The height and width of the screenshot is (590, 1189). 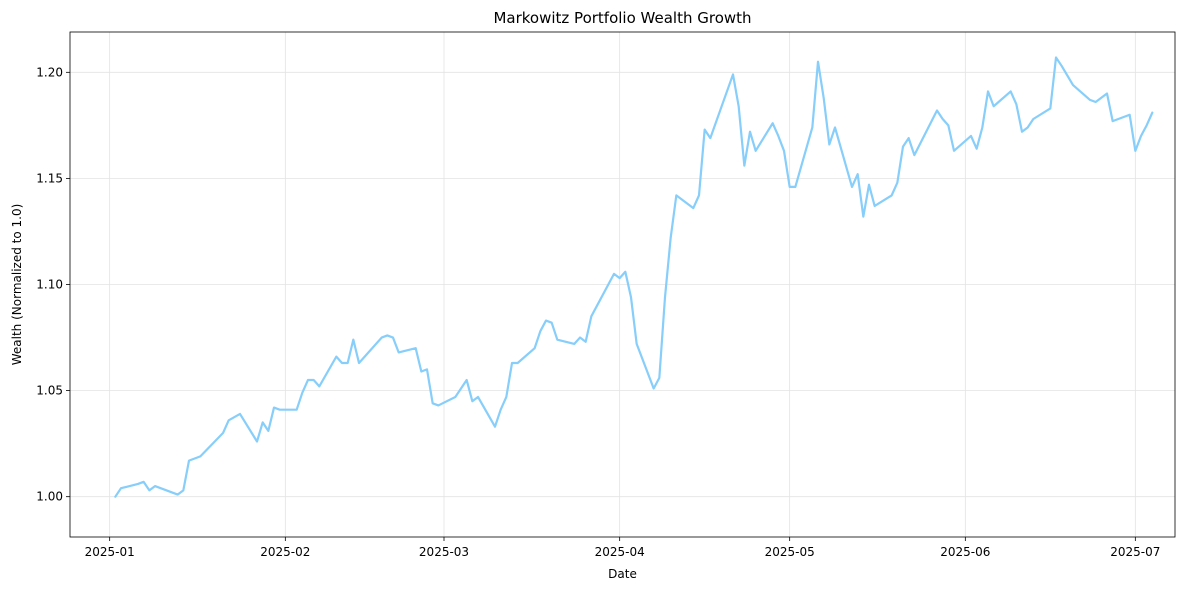 What do you see at coordinates (1135, 552) in the screenshot?
I see `x-tick-label: 2025-07` at bounding box center [1135, 552].